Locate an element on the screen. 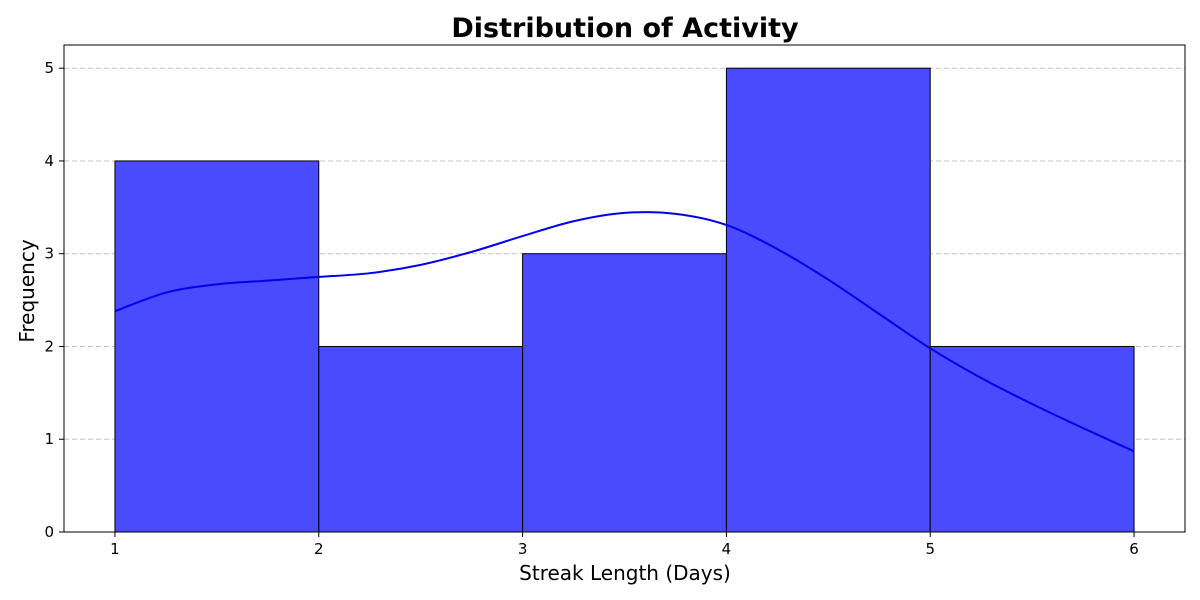 This screenshot has height=600, width=1200. y-tick-label-4: 4 is located at coordinates (49, 161).